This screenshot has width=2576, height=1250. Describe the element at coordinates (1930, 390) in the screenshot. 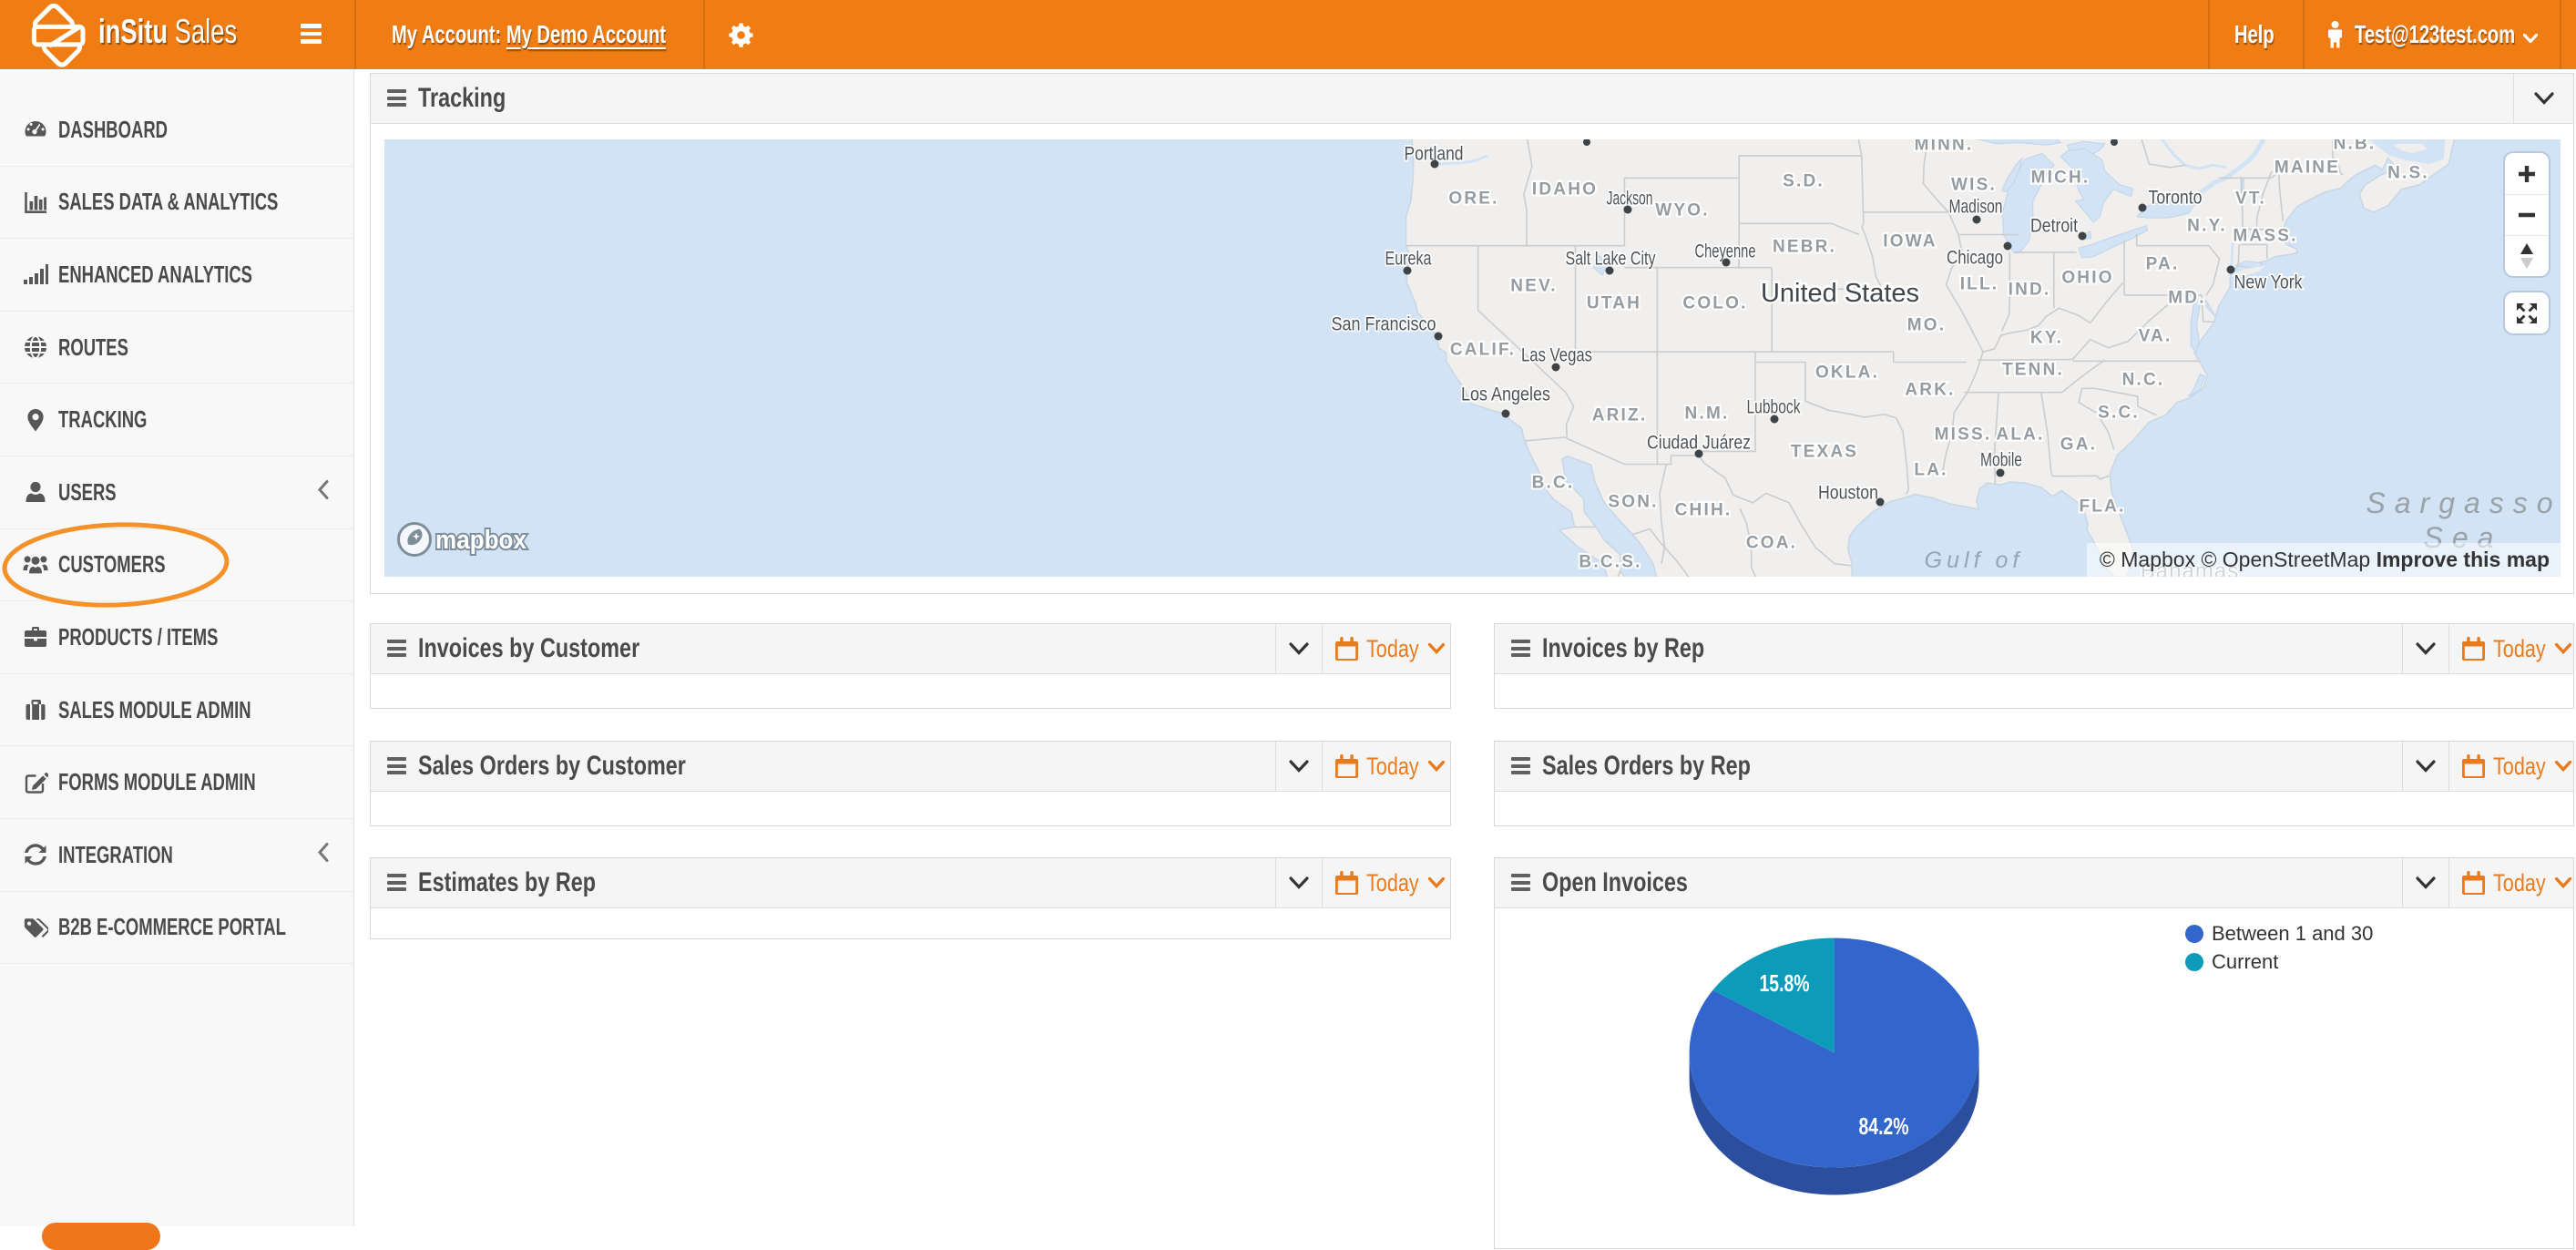

I see `svg-text: ARK.` at that location.